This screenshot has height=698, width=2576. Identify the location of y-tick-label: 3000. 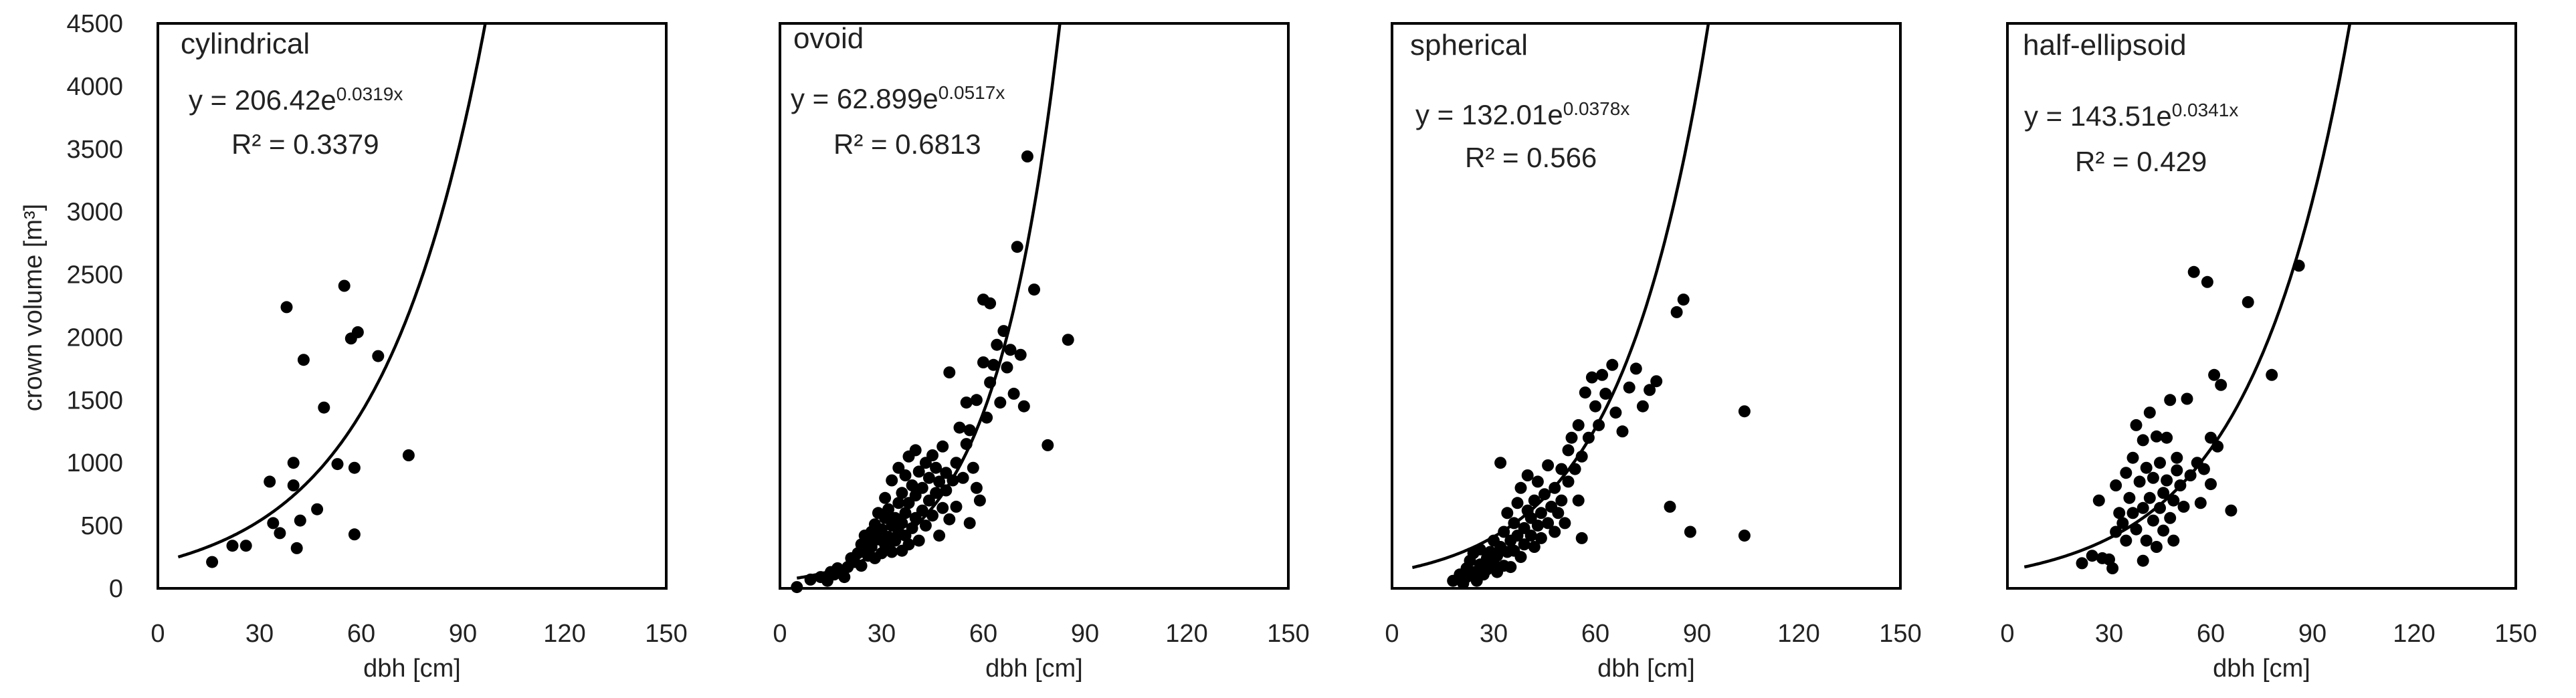
(95, 213).